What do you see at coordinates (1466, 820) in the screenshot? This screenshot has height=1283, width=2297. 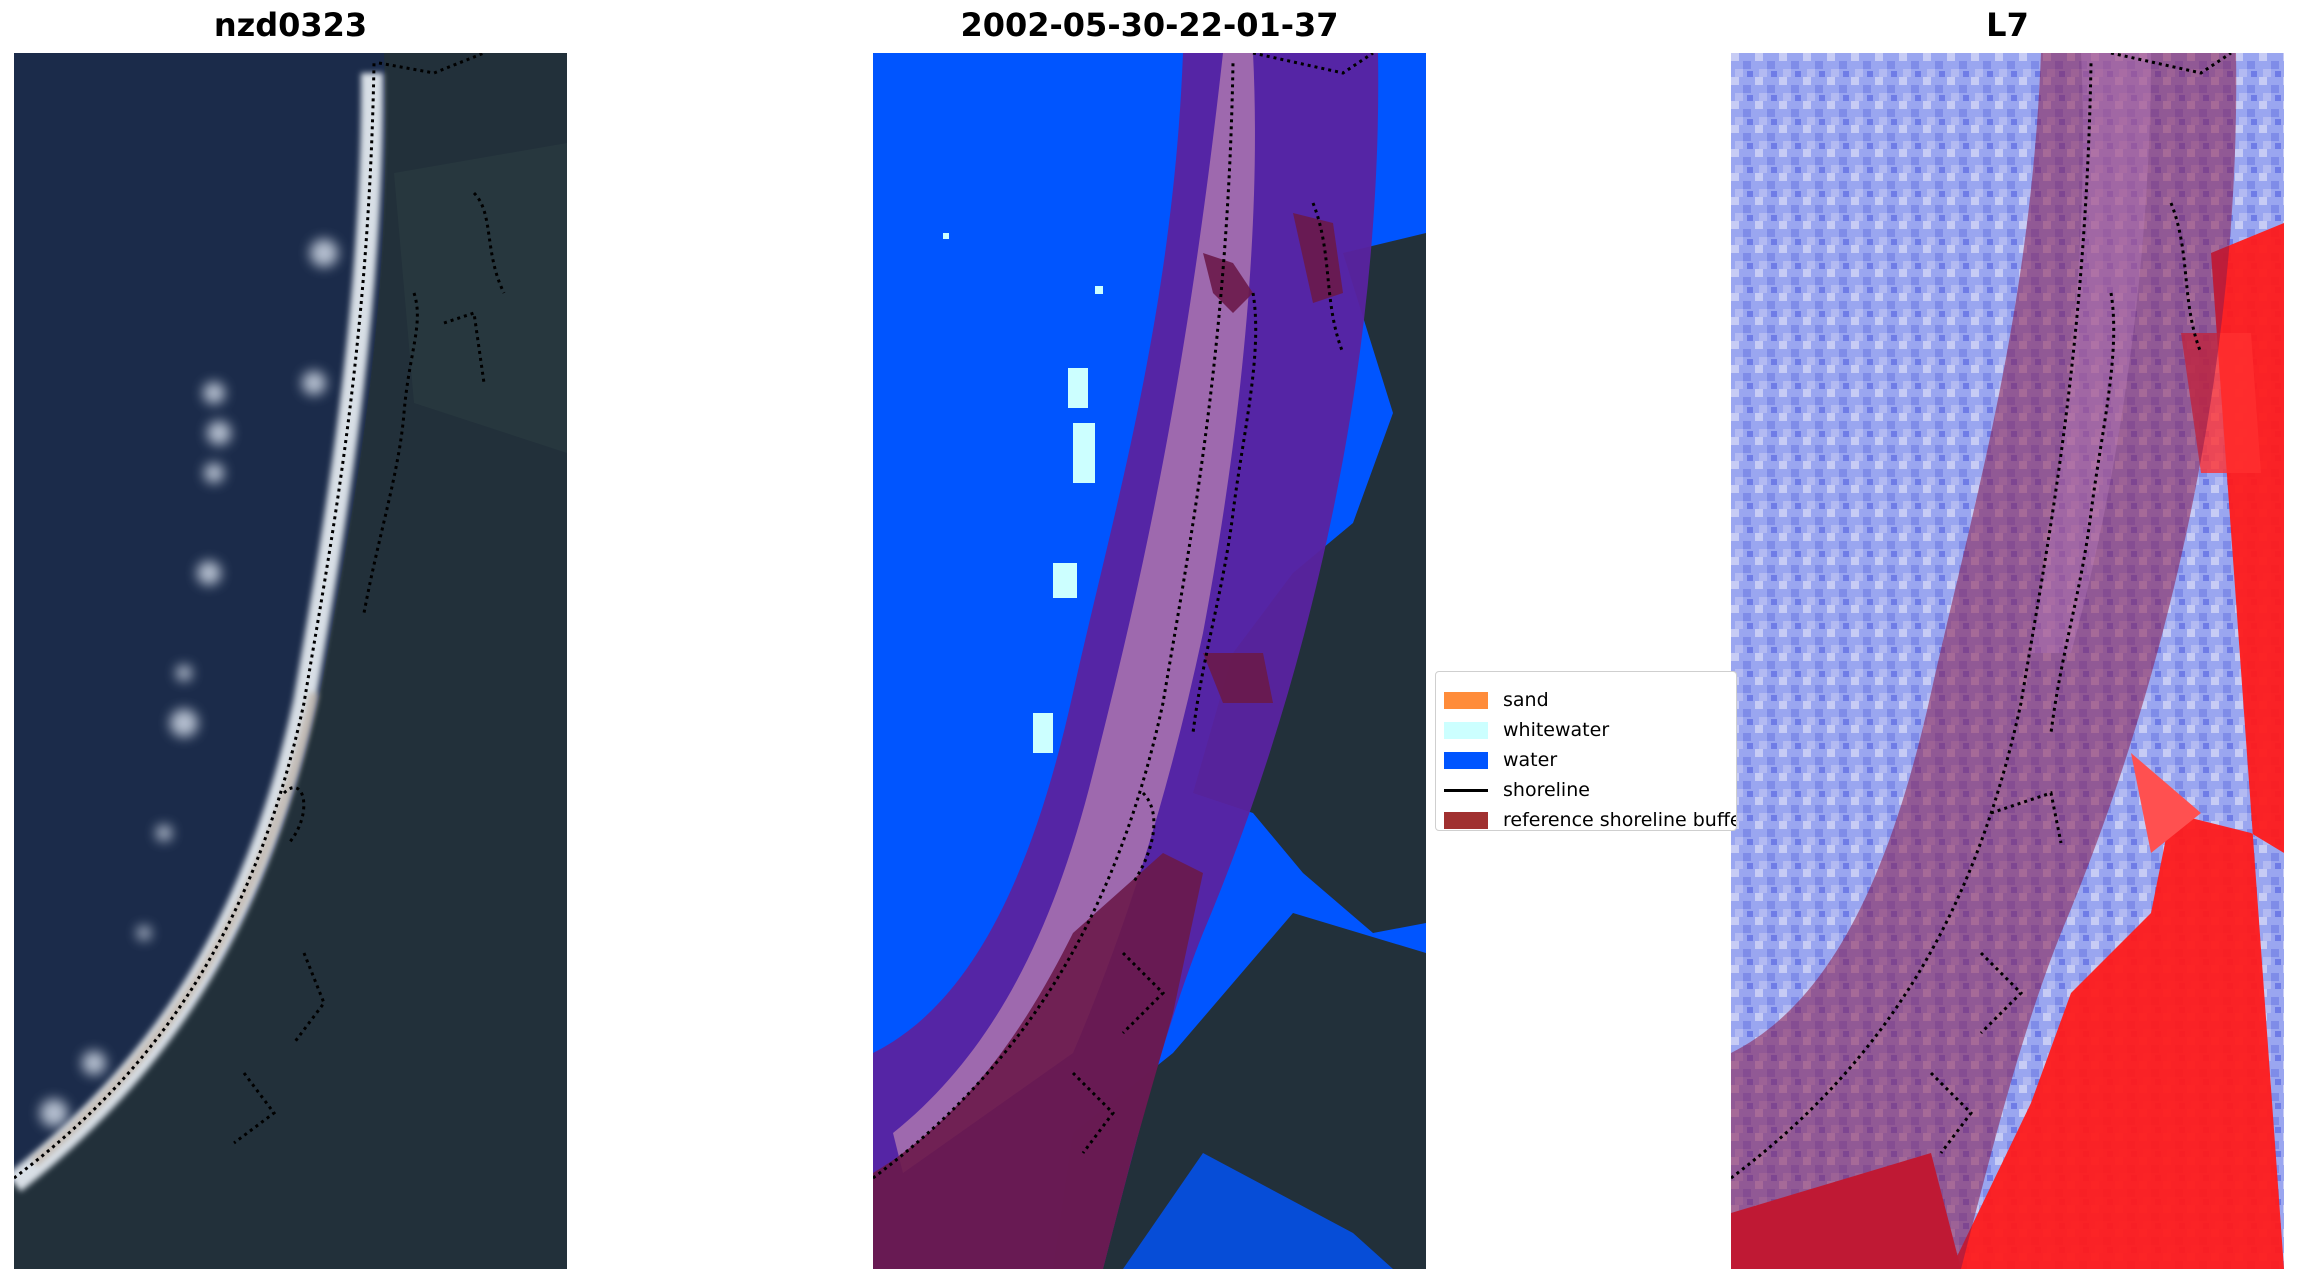 I see `legend-swatch-reference-buffer` at bounding box center [1466, 820].